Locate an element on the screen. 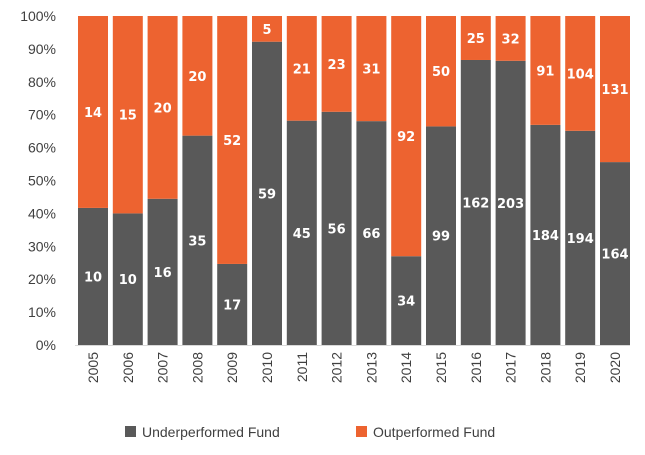 This screenshot has width=645, height=455. data-label-underperformed: 56 is located at coordinates (337, 229).